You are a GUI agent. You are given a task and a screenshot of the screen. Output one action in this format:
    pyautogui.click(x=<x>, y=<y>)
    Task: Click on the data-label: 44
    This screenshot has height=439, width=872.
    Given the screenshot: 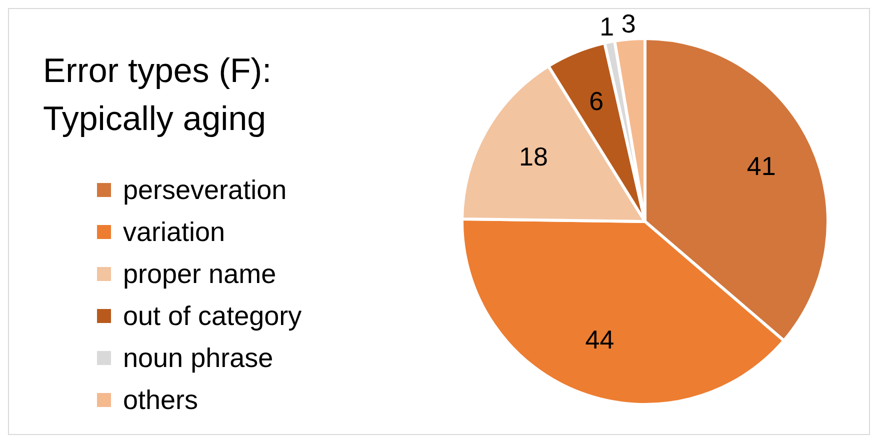 What is the action you would take?
    pyautogui.click(x=599, y=339)
    